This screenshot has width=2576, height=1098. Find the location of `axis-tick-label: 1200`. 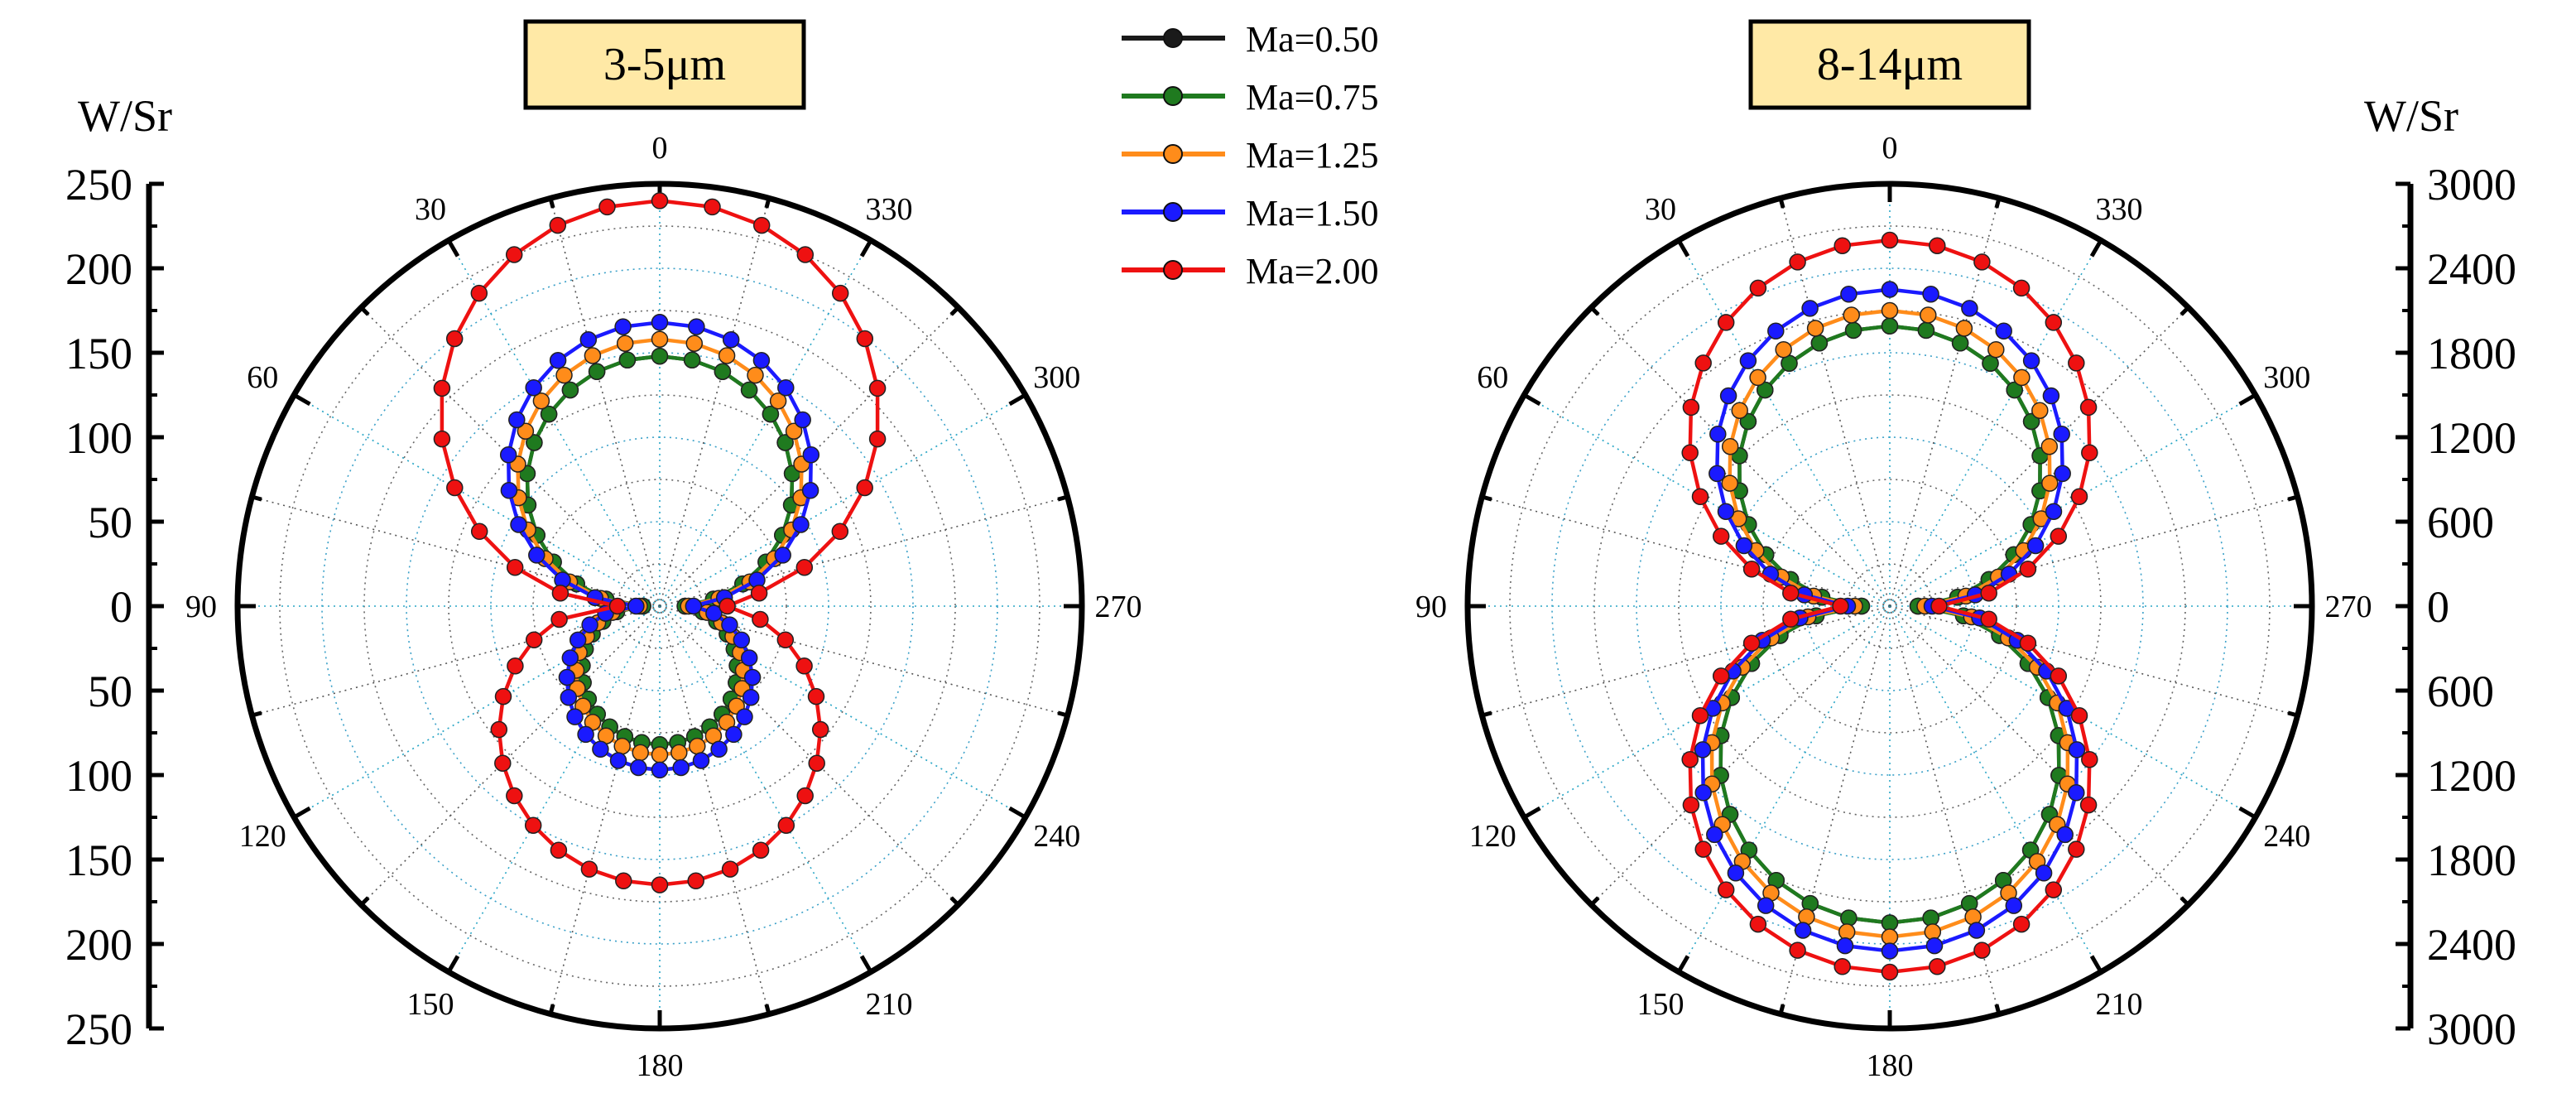

axis-tick-label: 1200 is located at coordinates (2471, 776).